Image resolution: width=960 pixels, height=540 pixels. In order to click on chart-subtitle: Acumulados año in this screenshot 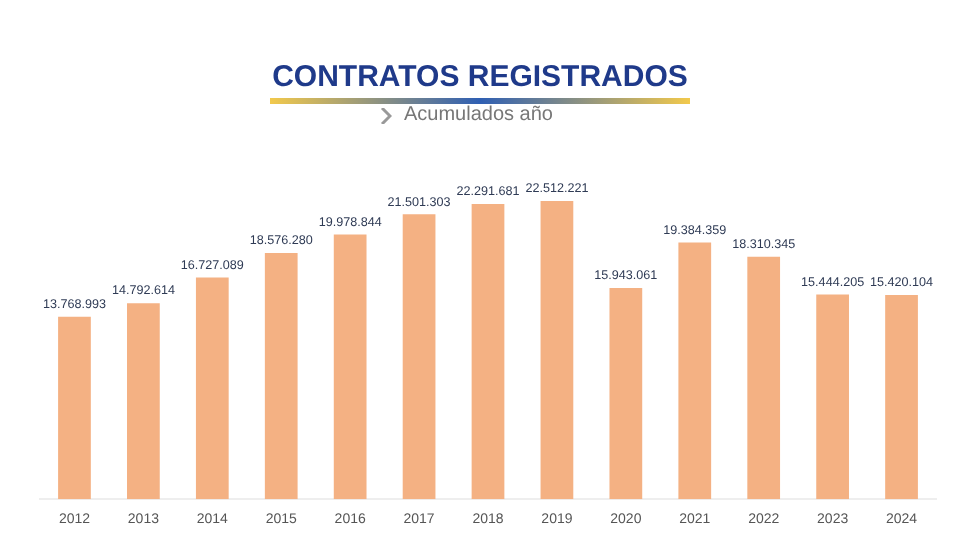, I will do `click(478, 115)`.